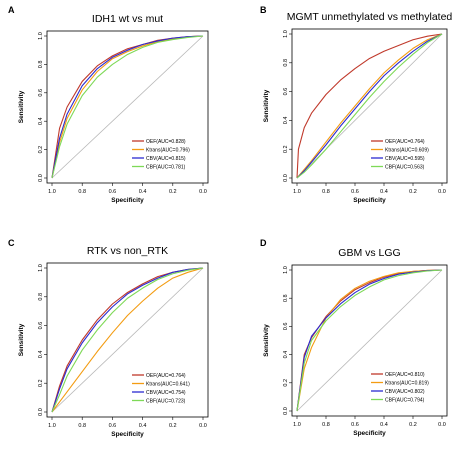 This screenshot has height=457, width=474. What do you see at coordinates (127, 251) in the screenshot?
I see `panel-title: RTK vs non_RTK` at bounding box center [127, 251].